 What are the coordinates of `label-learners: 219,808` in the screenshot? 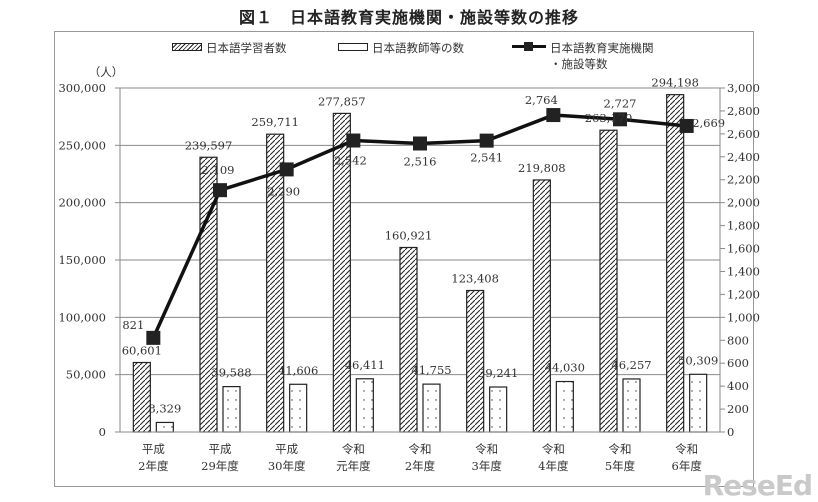 It's located at (542, 168).